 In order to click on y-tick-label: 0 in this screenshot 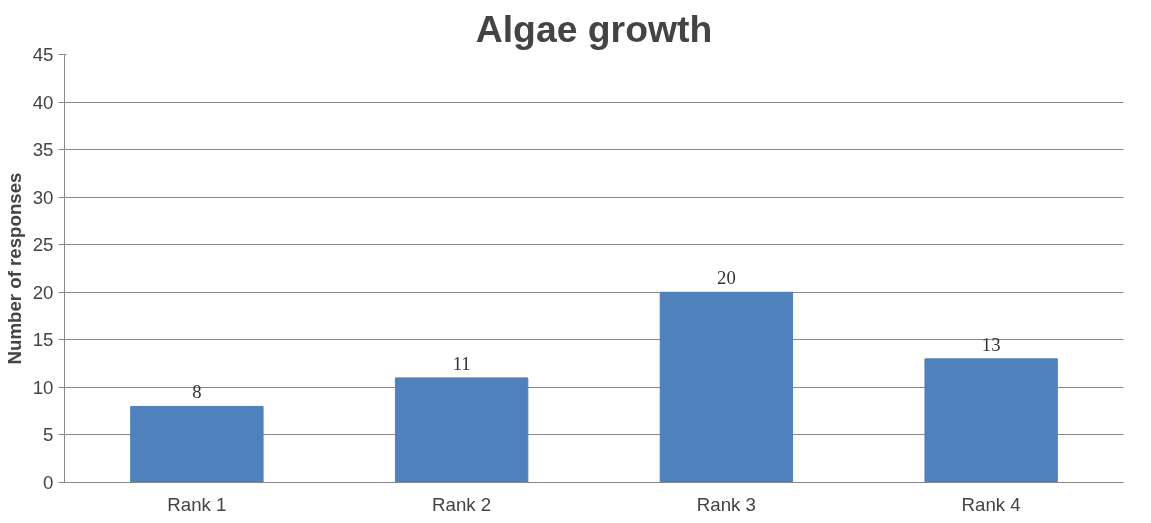, I will do `click(48, 482)`.